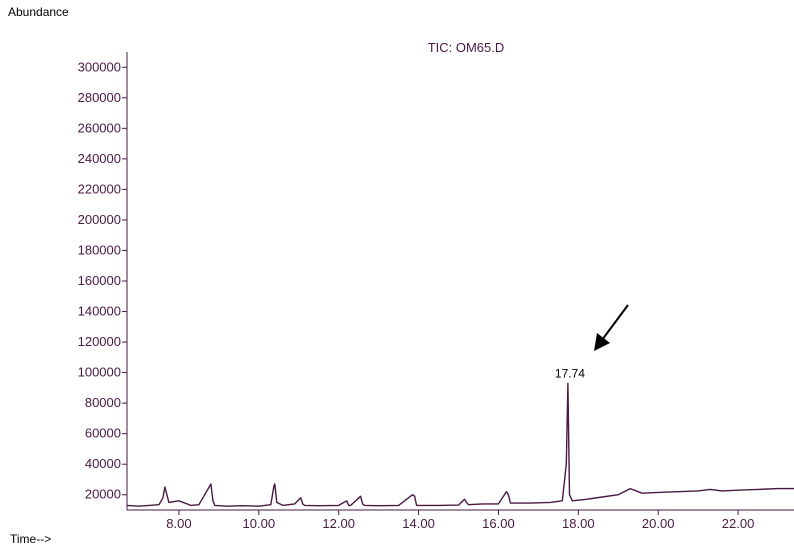  I want to click on x-tick-label: 22.00, so click(738, 523).